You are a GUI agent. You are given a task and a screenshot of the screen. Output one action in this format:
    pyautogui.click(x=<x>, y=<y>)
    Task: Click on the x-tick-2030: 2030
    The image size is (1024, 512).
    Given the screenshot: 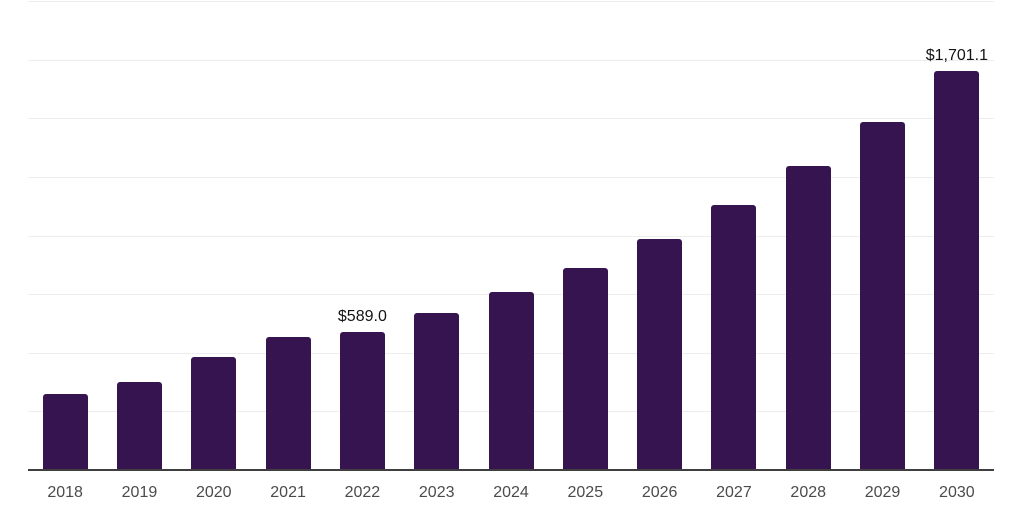 What is the action you would take?
    pyautogui.click(x=957, y=492)
    